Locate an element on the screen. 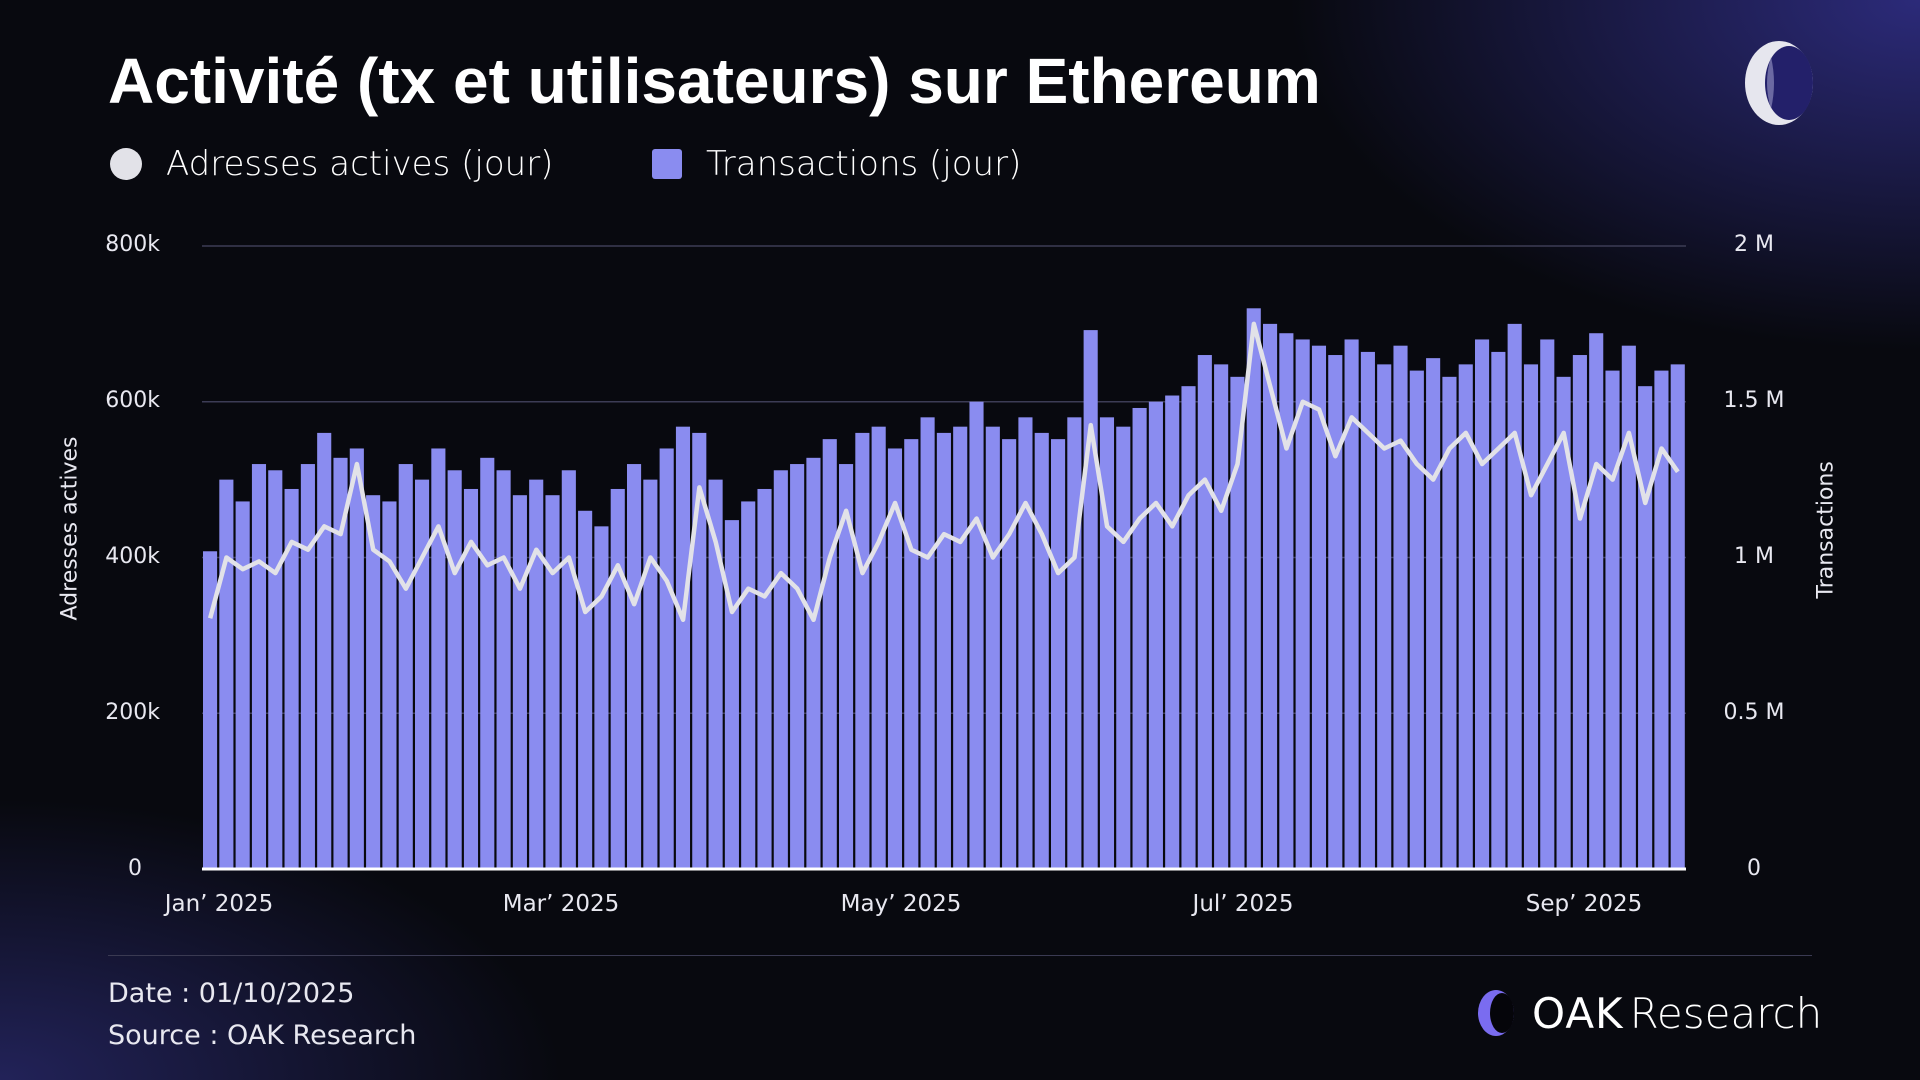  legend-label: Adresses actives (jour) is located at coordinates (360, 164).